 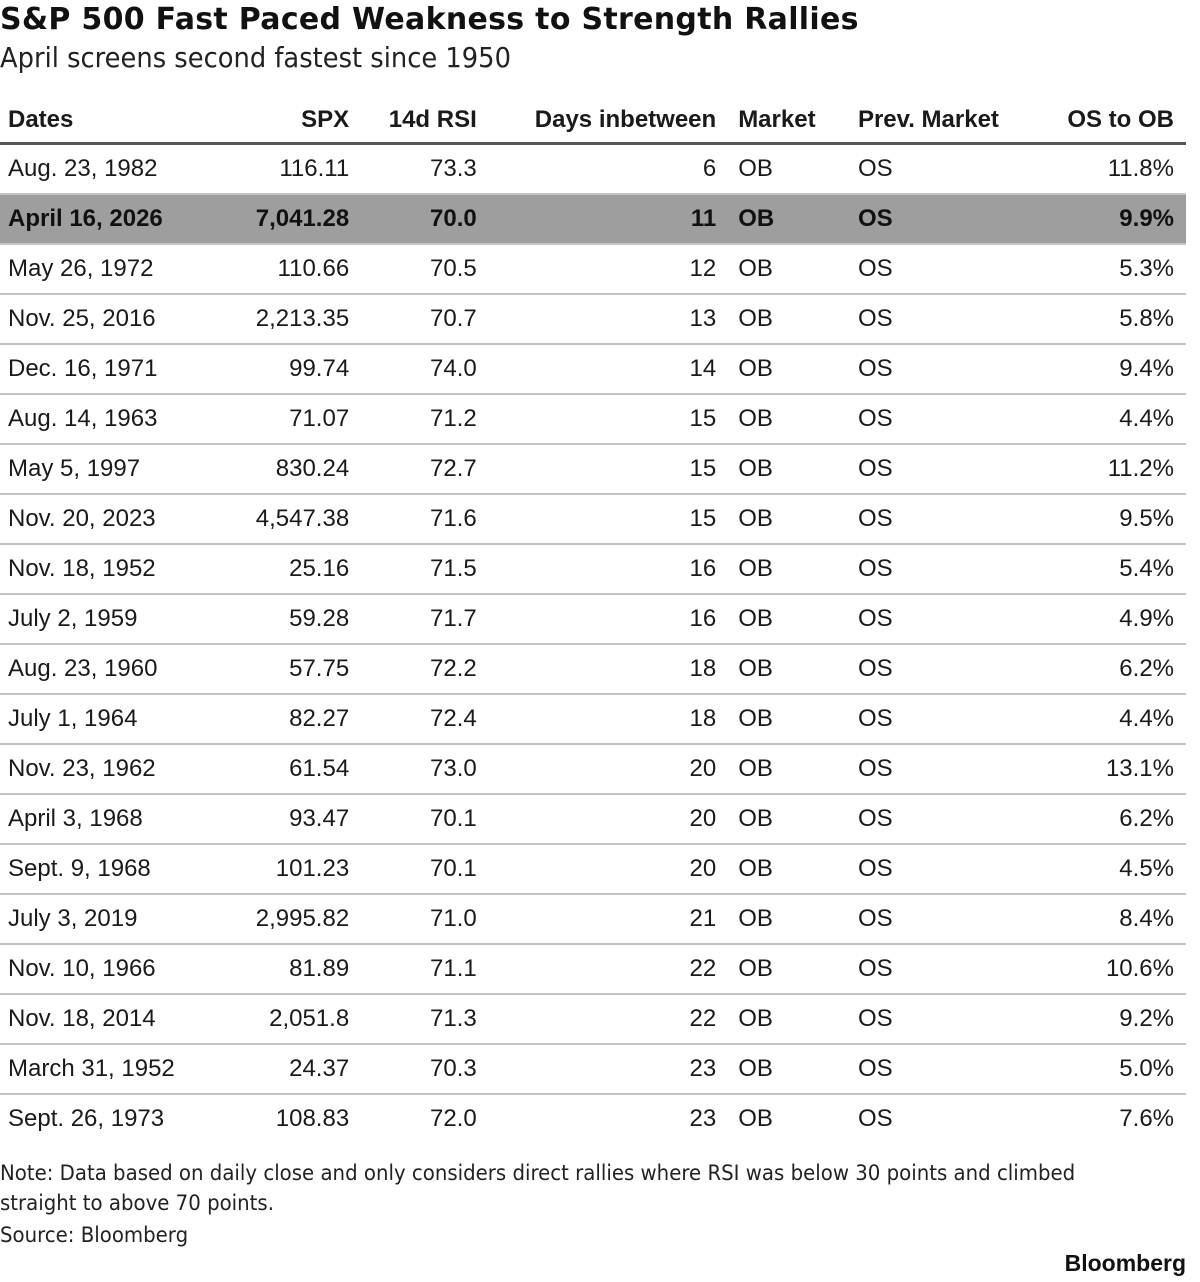 I want to click on cell-rsi: 73.3, so click(x=413, y=169).